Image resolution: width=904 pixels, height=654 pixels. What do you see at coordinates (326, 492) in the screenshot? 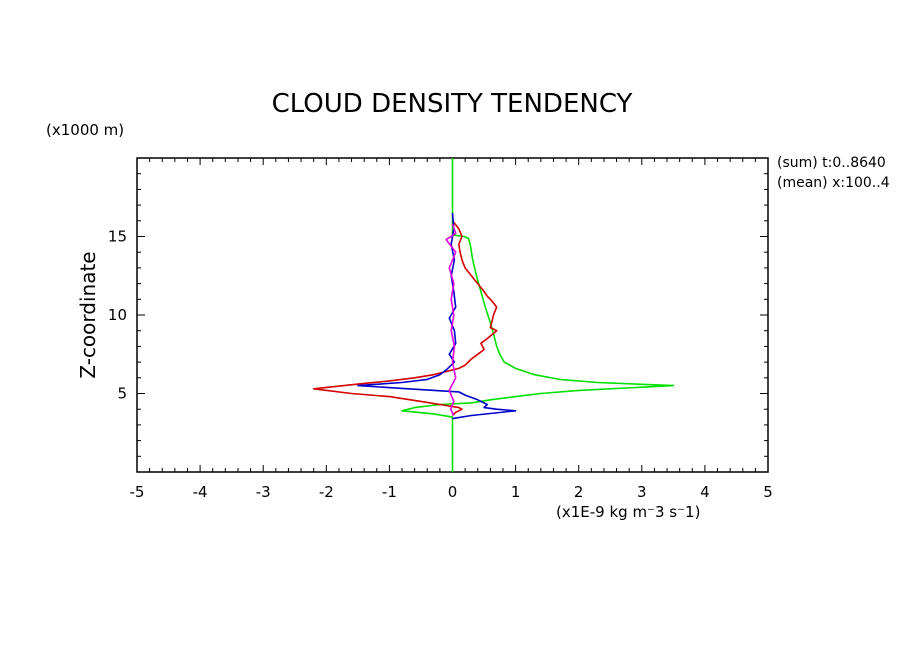
I see `x-tick-label: -2` at bounding box center [326, 492].